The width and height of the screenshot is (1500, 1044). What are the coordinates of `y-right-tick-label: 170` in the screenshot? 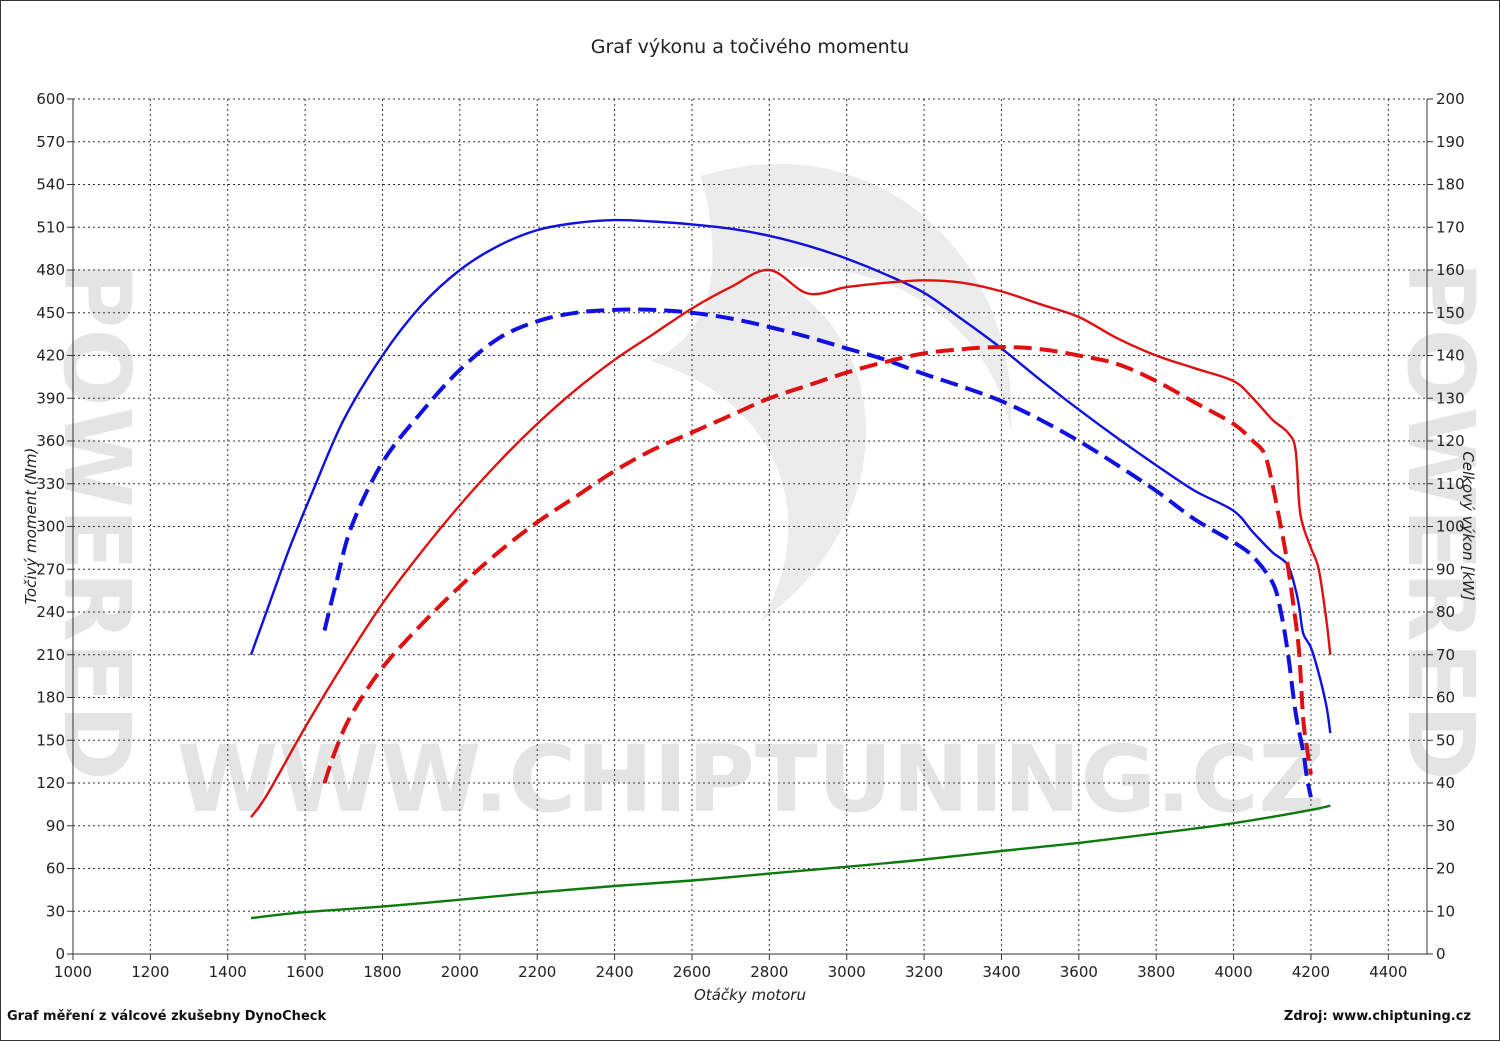 It's located at (1450, 227).